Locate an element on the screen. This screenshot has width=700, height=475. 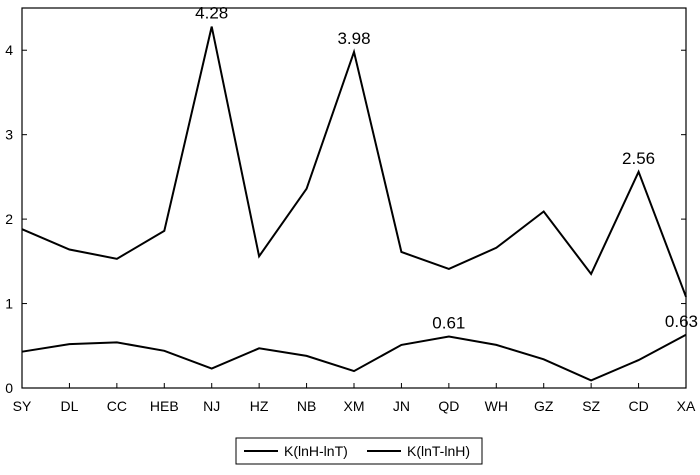
y-tick-label: 2 is located at coordinates (9, 219).